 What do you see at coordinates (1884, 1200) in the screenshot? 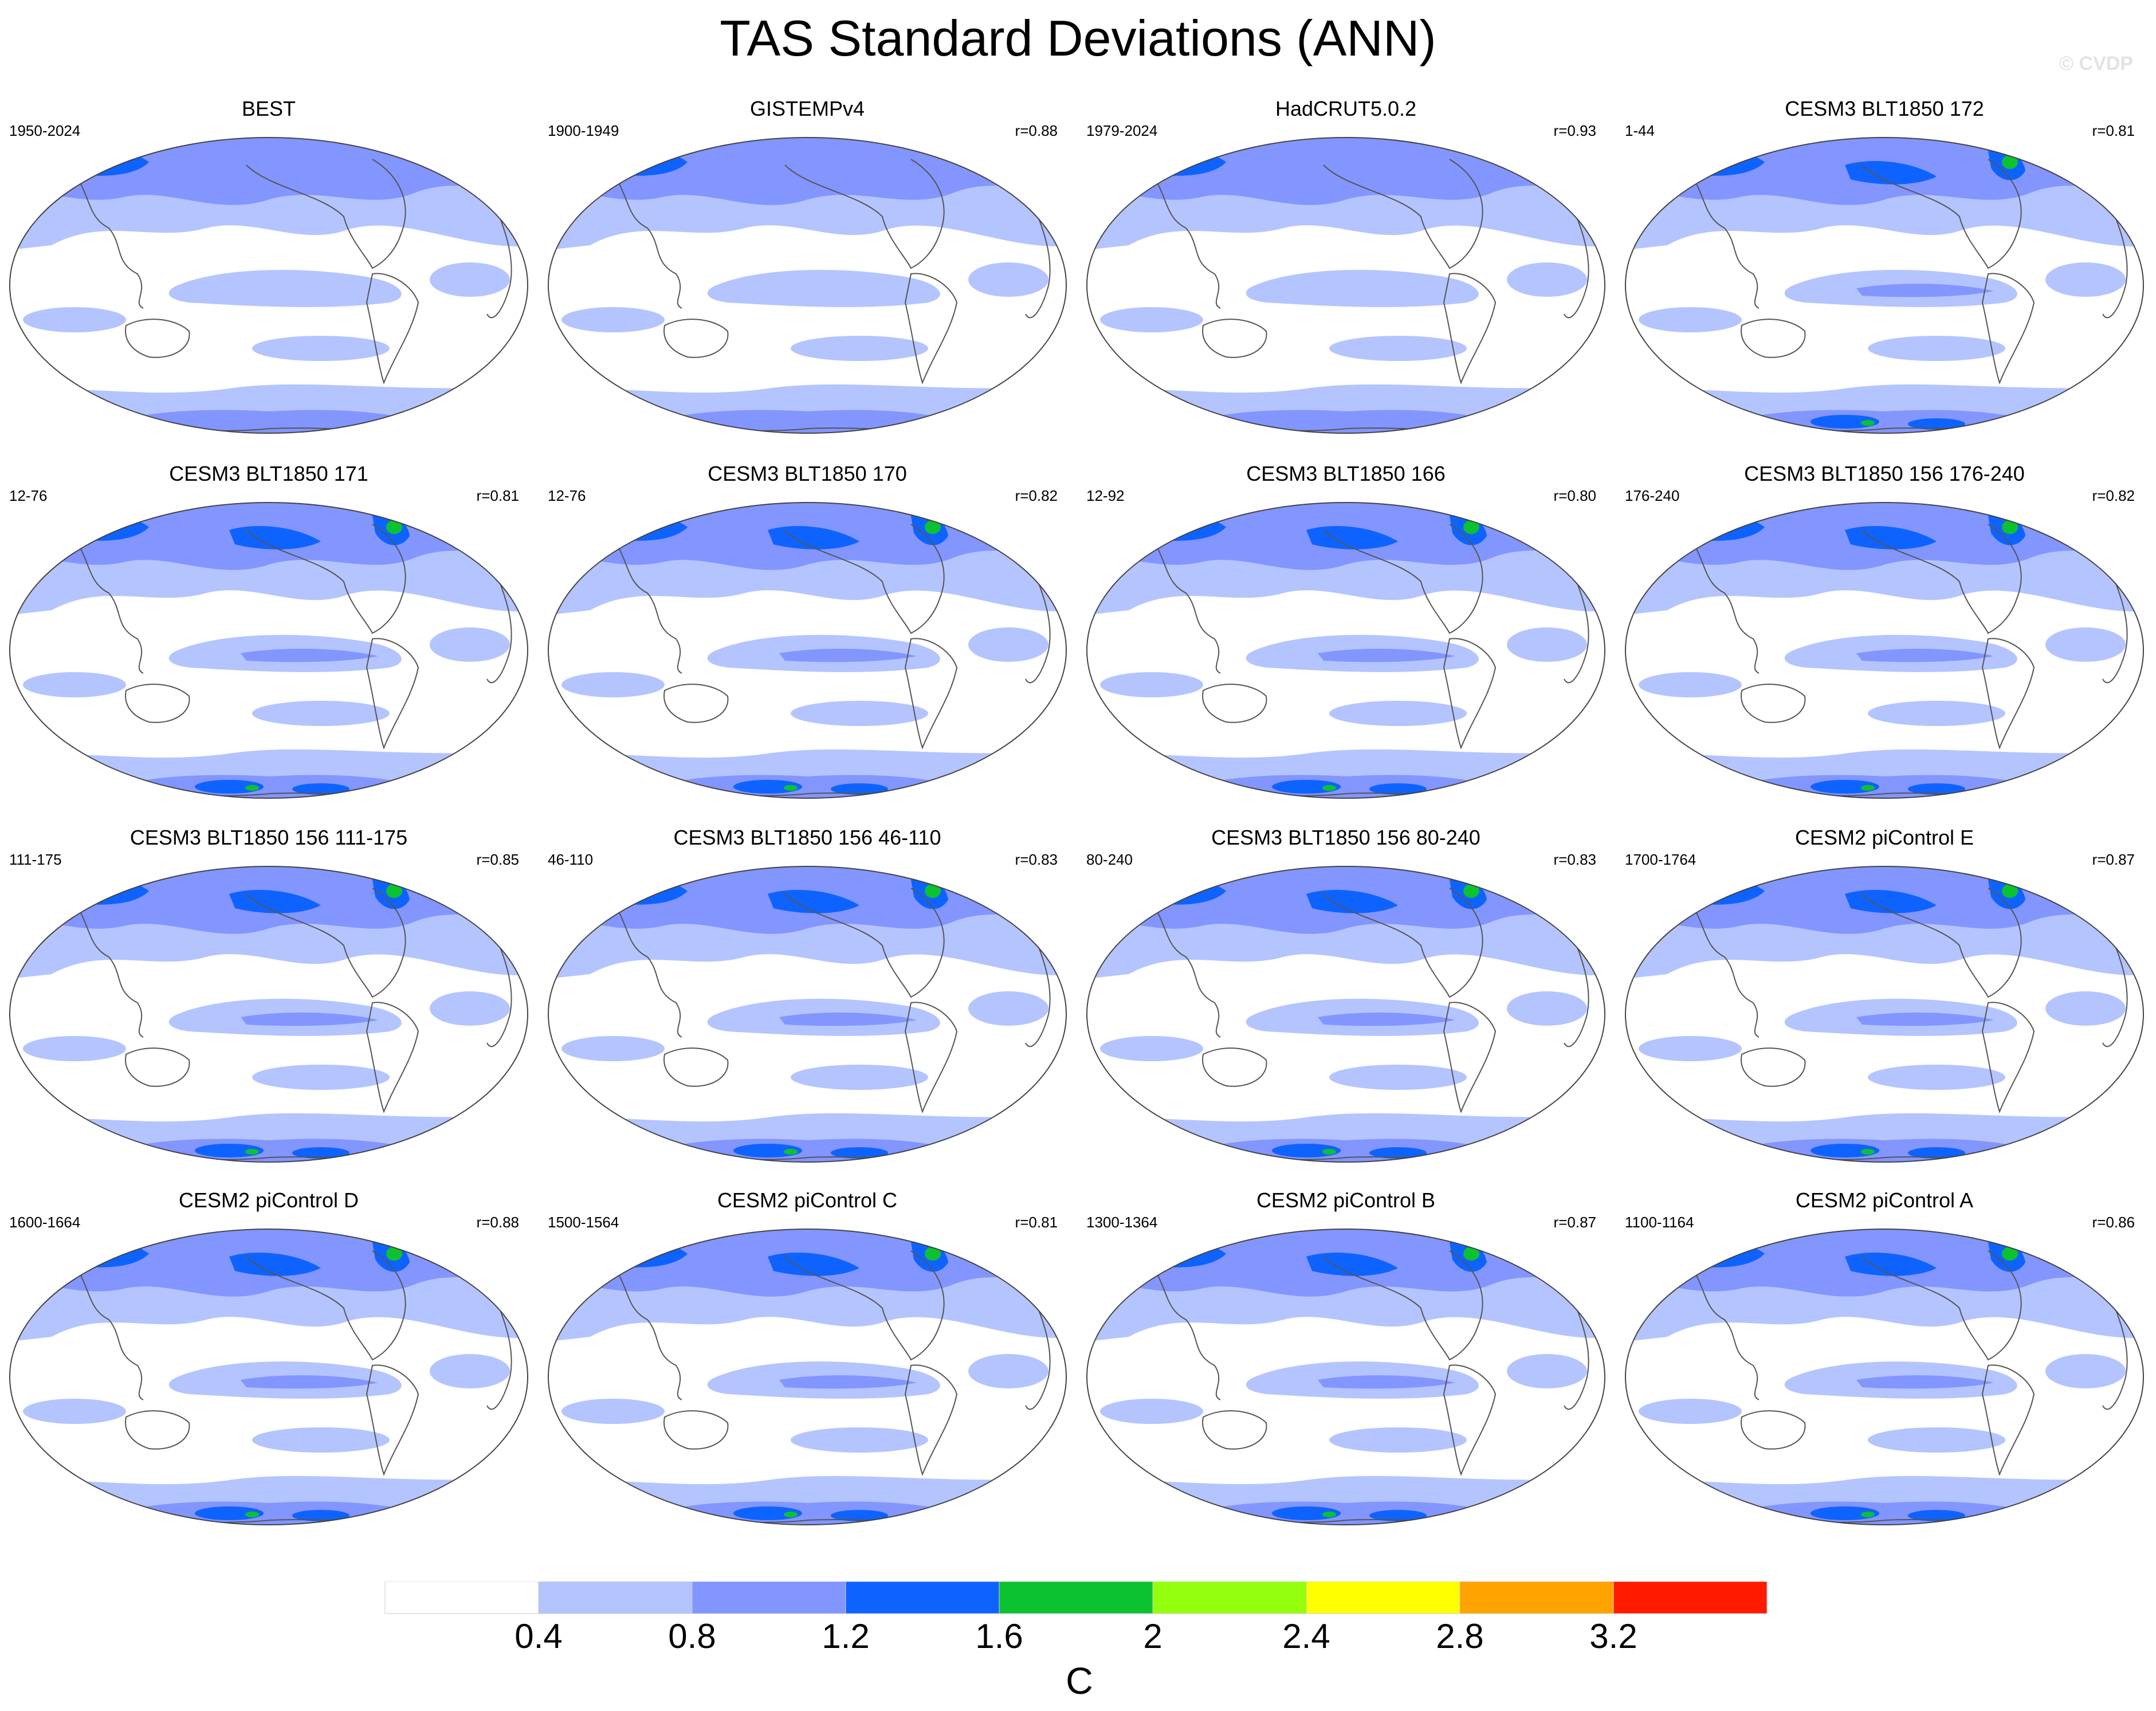
I see `panel-title: CESM2 piControl A` at bounding box center [1884, 1200].